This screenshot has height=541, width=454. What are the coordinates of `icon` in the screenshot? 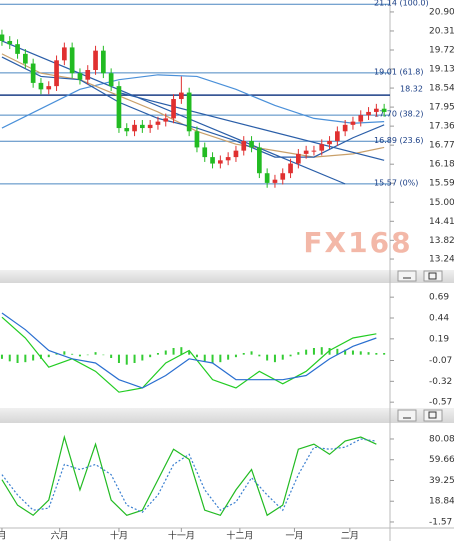 It's located at (432, 415).